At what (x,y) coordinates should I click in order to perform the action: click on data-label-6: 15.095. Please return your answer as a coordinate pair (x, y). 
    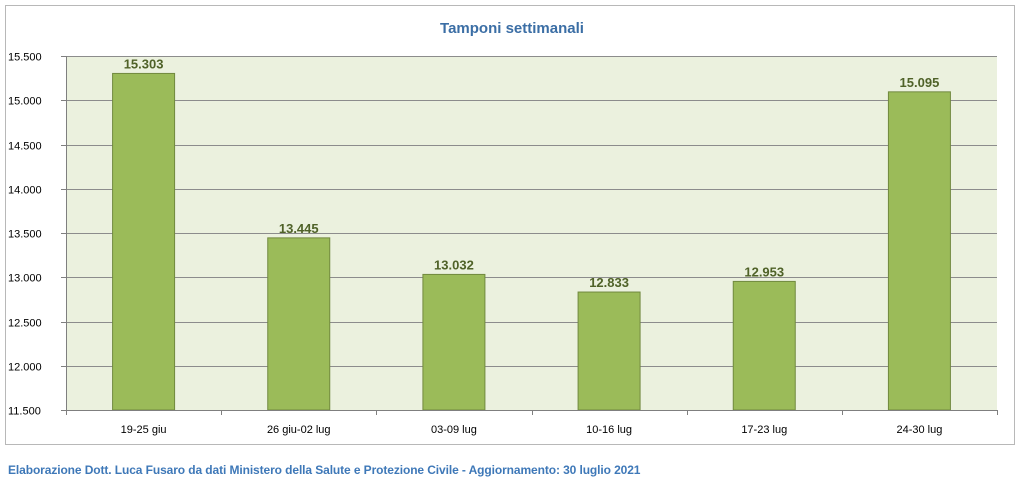
    Looking at the image, I should click on (920, 82).